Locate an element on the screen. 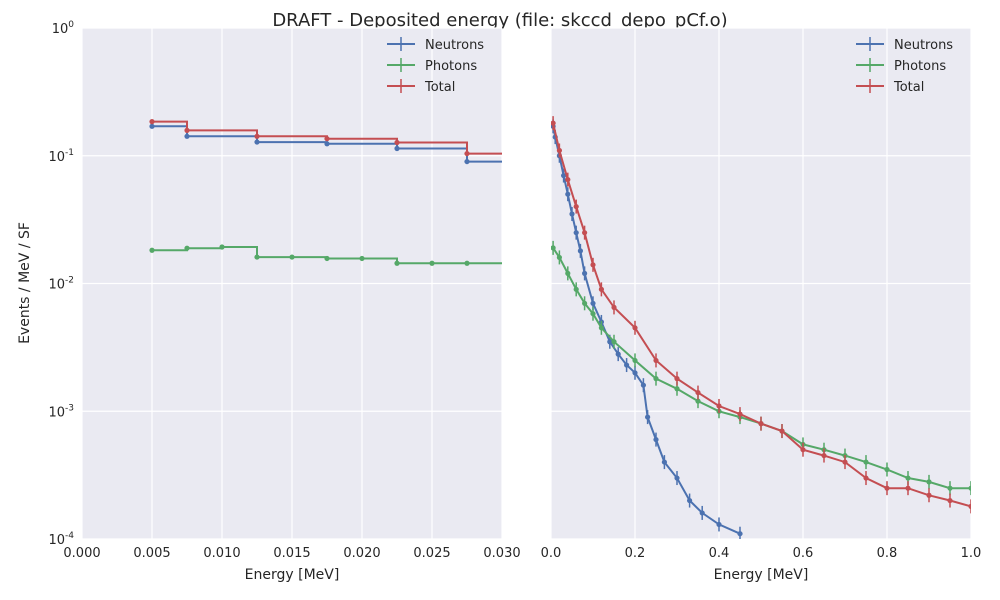  legend-label: Total is located at coordinates (908, 87).